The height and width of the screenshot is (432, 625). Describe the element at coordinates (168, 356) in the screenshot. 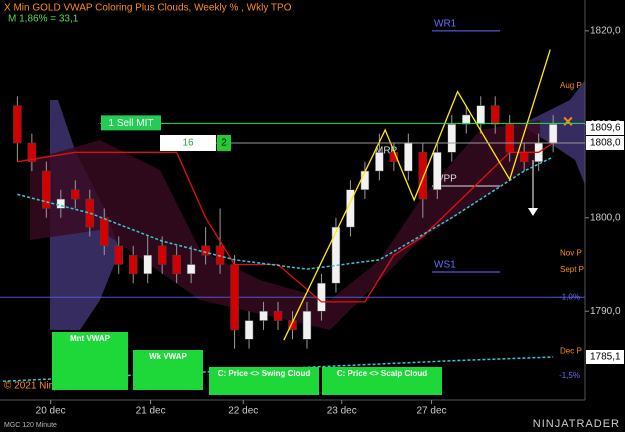

I see `toggle-button-label: Wk VWAP` at that location.